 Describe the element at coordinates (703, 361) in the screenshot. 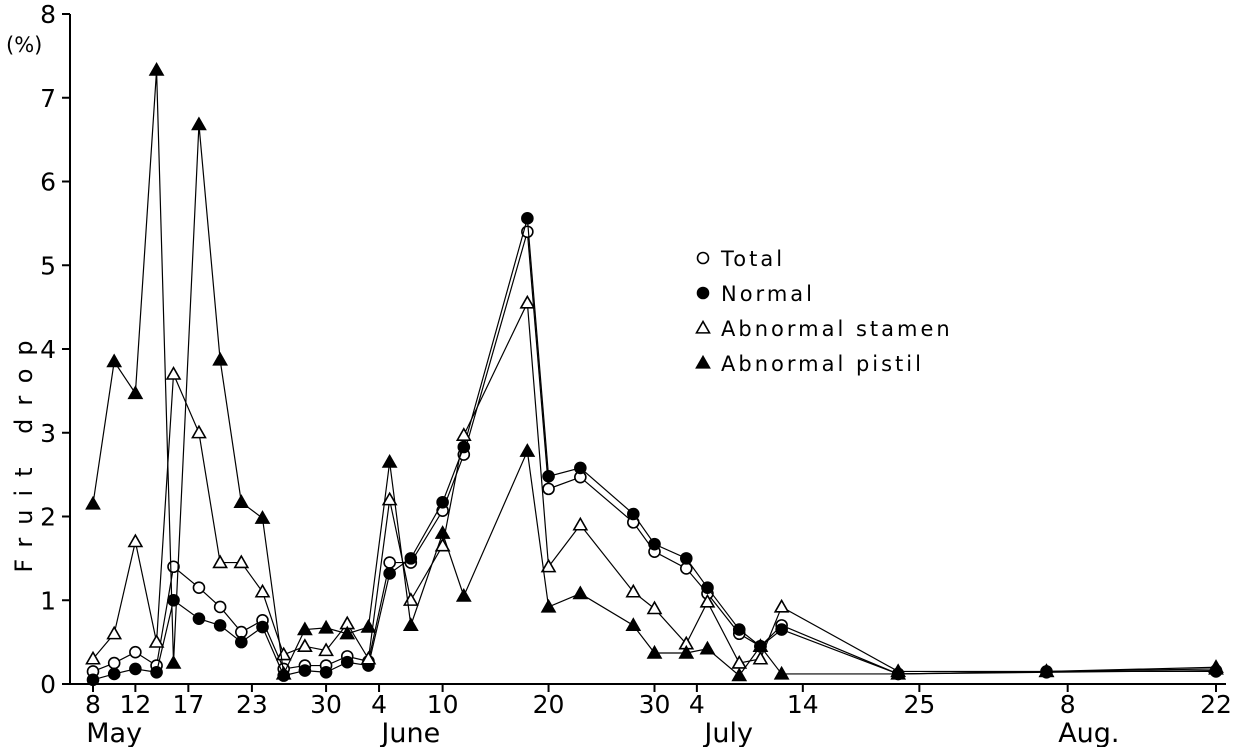

I see `legend-marker-abnormal-pistil` at that location.